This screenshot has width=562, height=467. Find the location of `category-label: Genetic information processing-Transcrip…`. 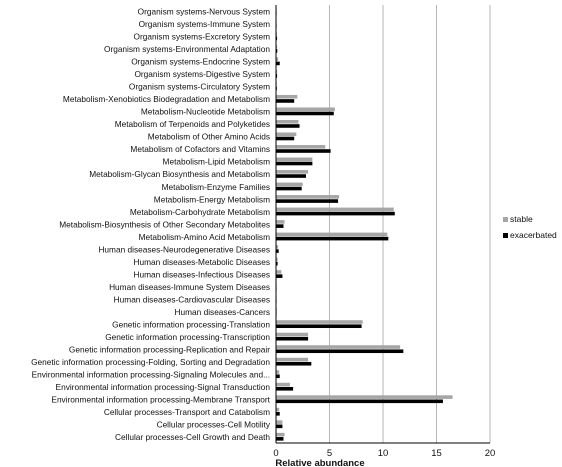

category-label: Genetic information processing-Transcrip… is located at coordinates (187, 337).